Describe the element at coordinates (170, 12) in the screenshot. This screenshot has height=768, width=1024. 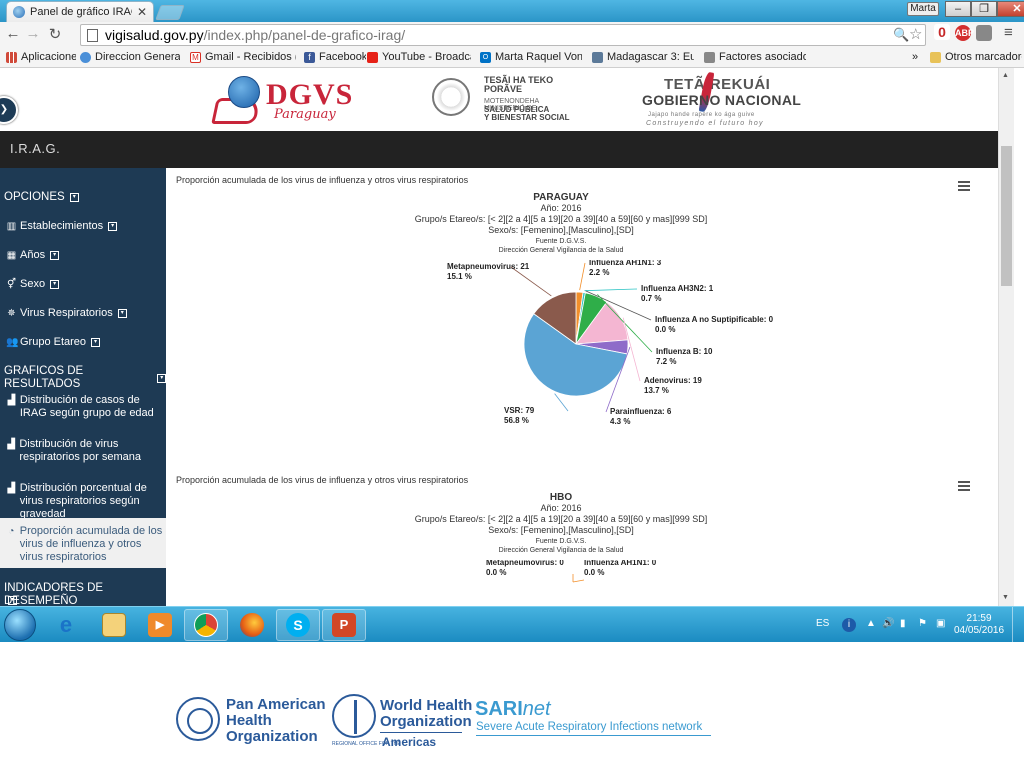
I see `new-tab-button` at that location.